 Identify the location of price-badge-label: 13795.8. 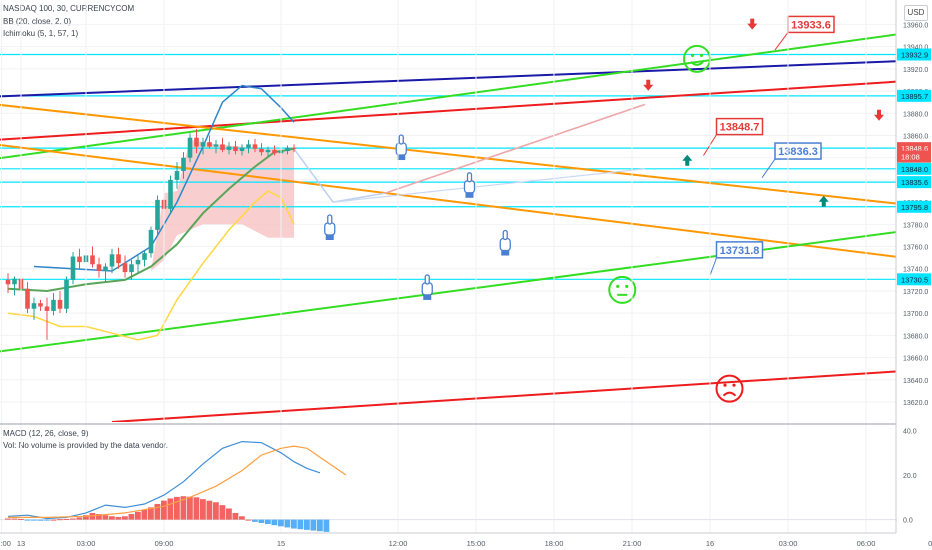
(914, 207).